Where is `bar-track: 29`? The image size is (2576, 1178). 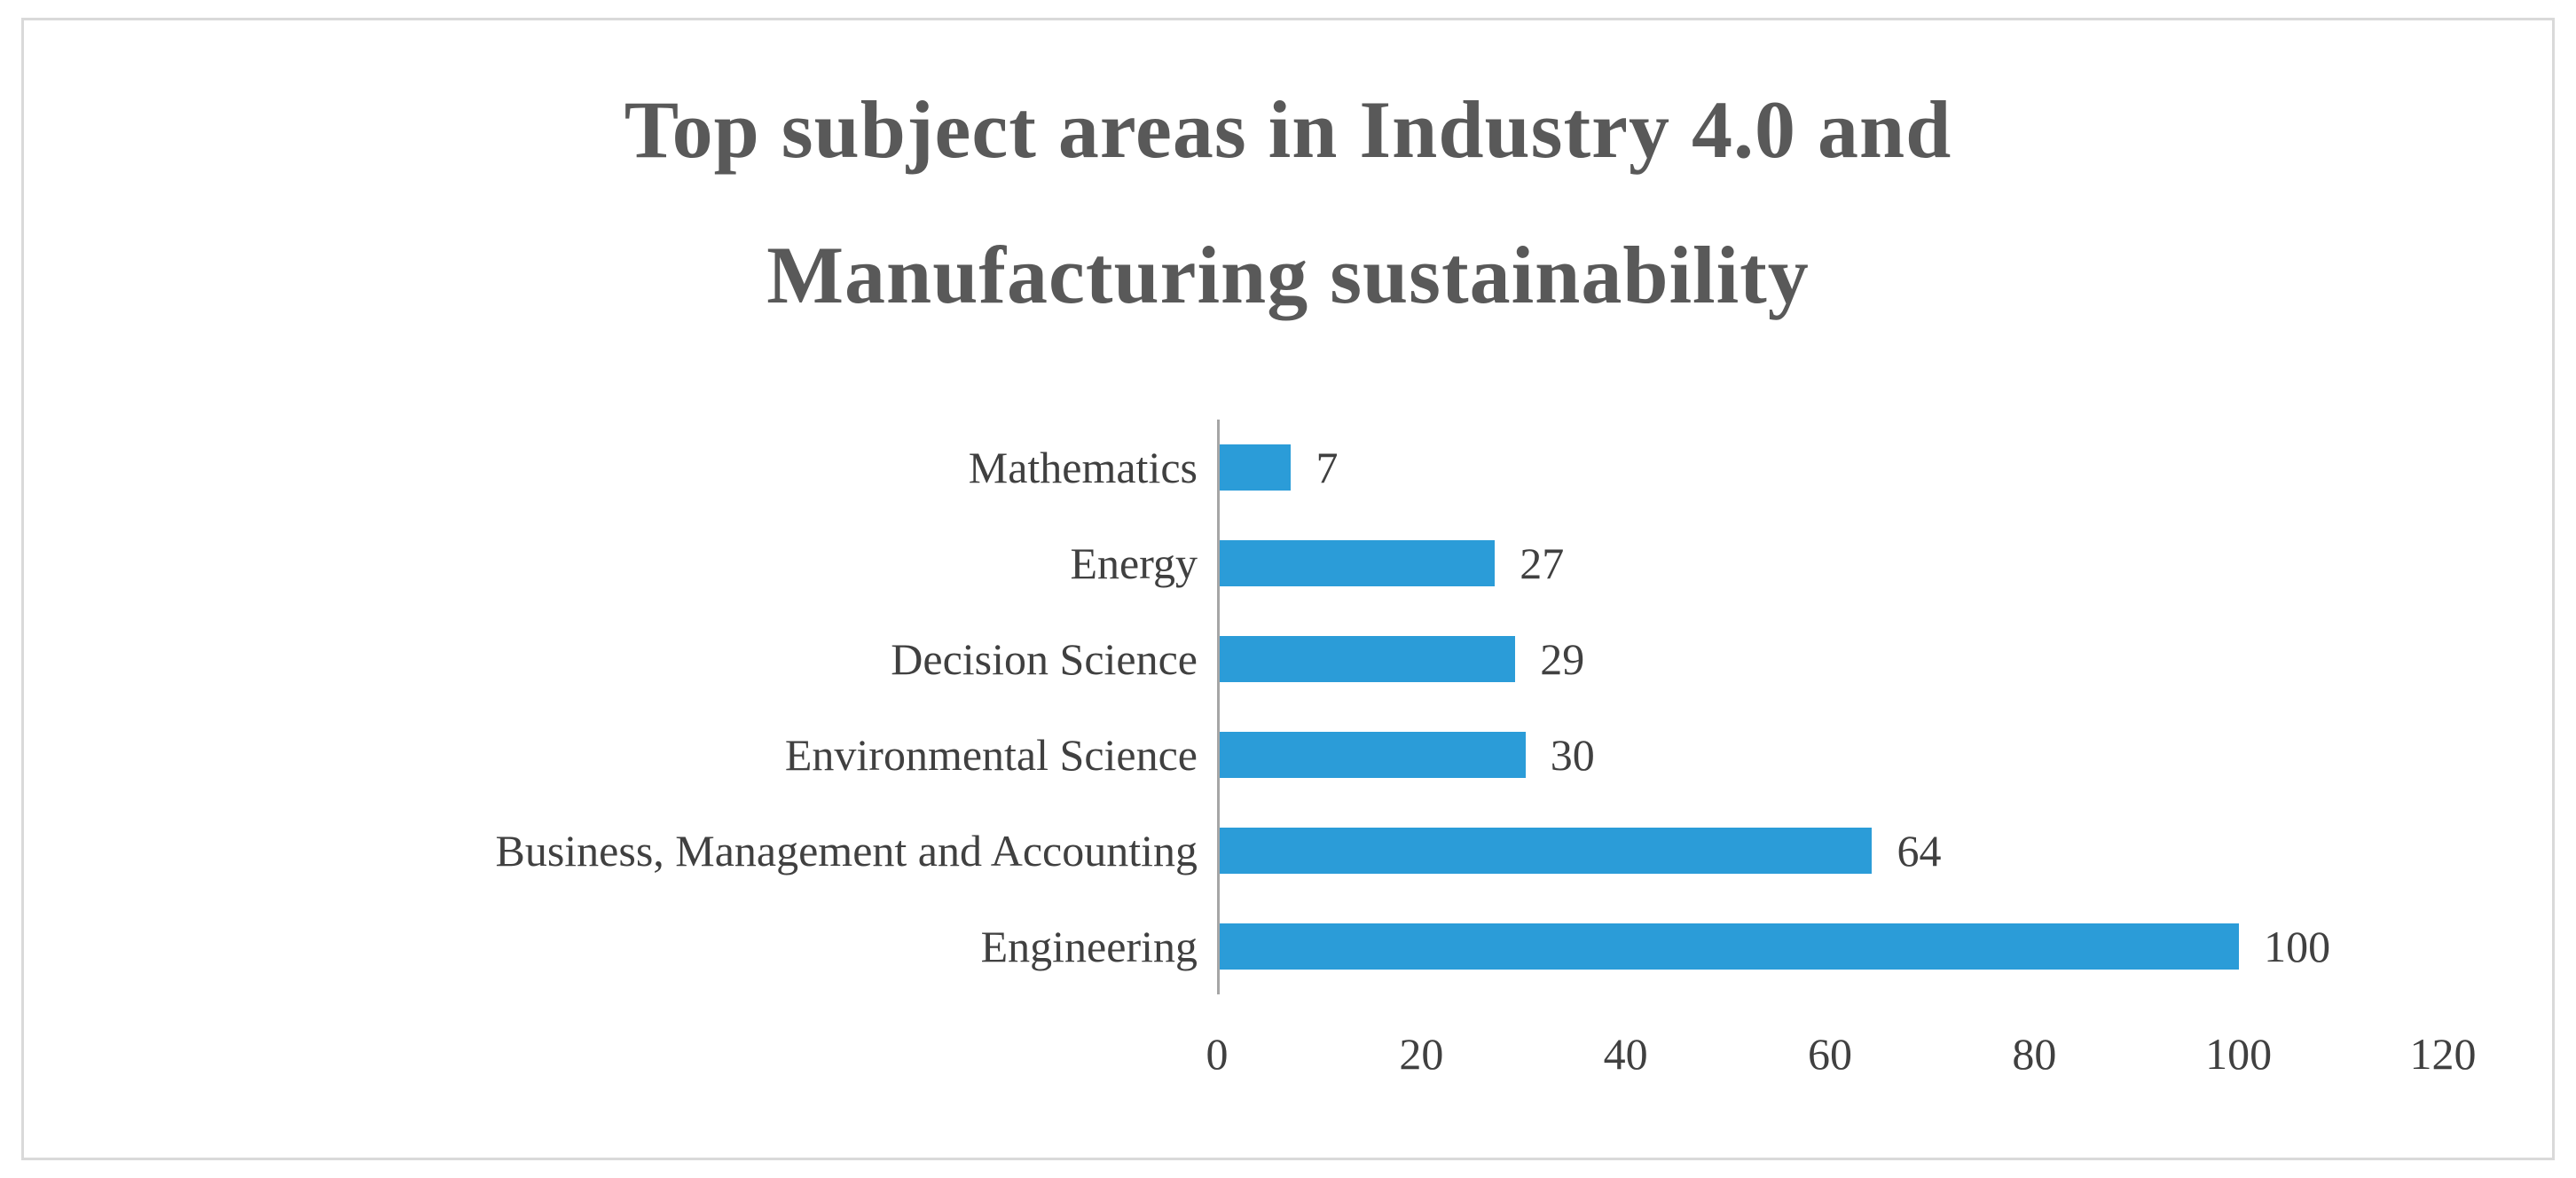 bar-track: 29 is located at coordinates (1830, 658).